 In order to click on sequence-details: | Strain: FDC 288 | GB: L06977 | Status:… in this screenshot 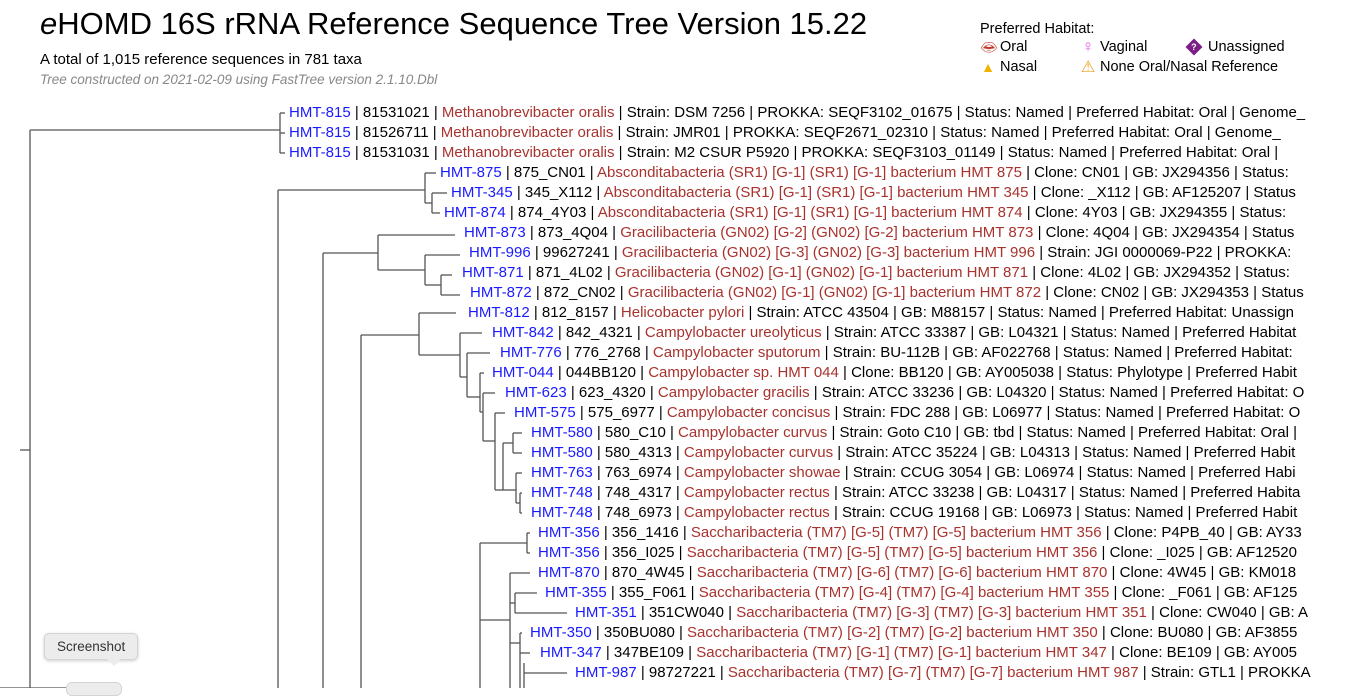, I will do `click(1065, 412)`.